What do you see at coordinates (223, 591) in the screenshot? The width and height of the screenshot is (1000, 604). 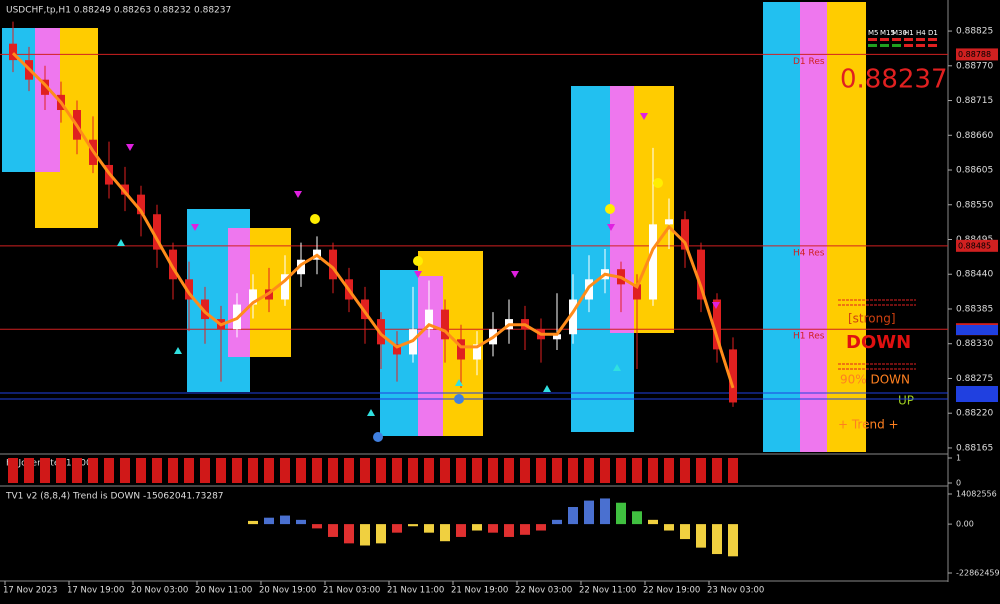 I see `x-tick-label: 20 Nov 11:00` at bounding box center [223, 591].